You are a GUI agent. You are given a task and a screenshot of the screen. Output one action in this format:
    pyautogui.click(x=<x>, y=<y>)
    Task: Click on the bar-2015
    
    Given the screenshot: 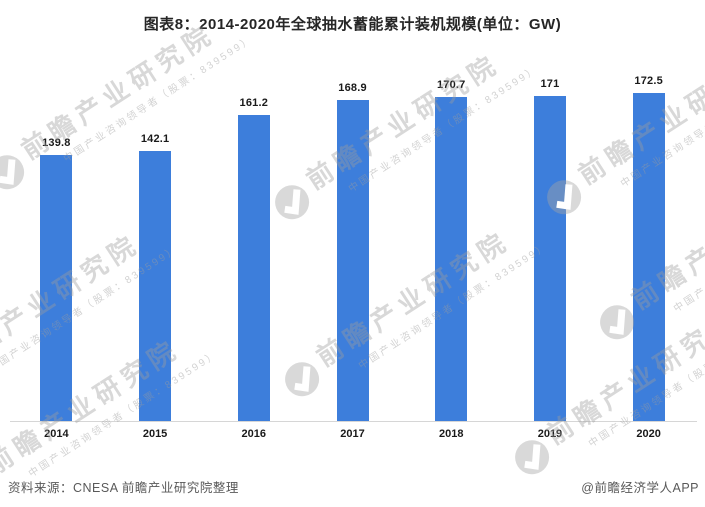 What is the action you would take?
    pyautogui.click(x=155, y=286)
    